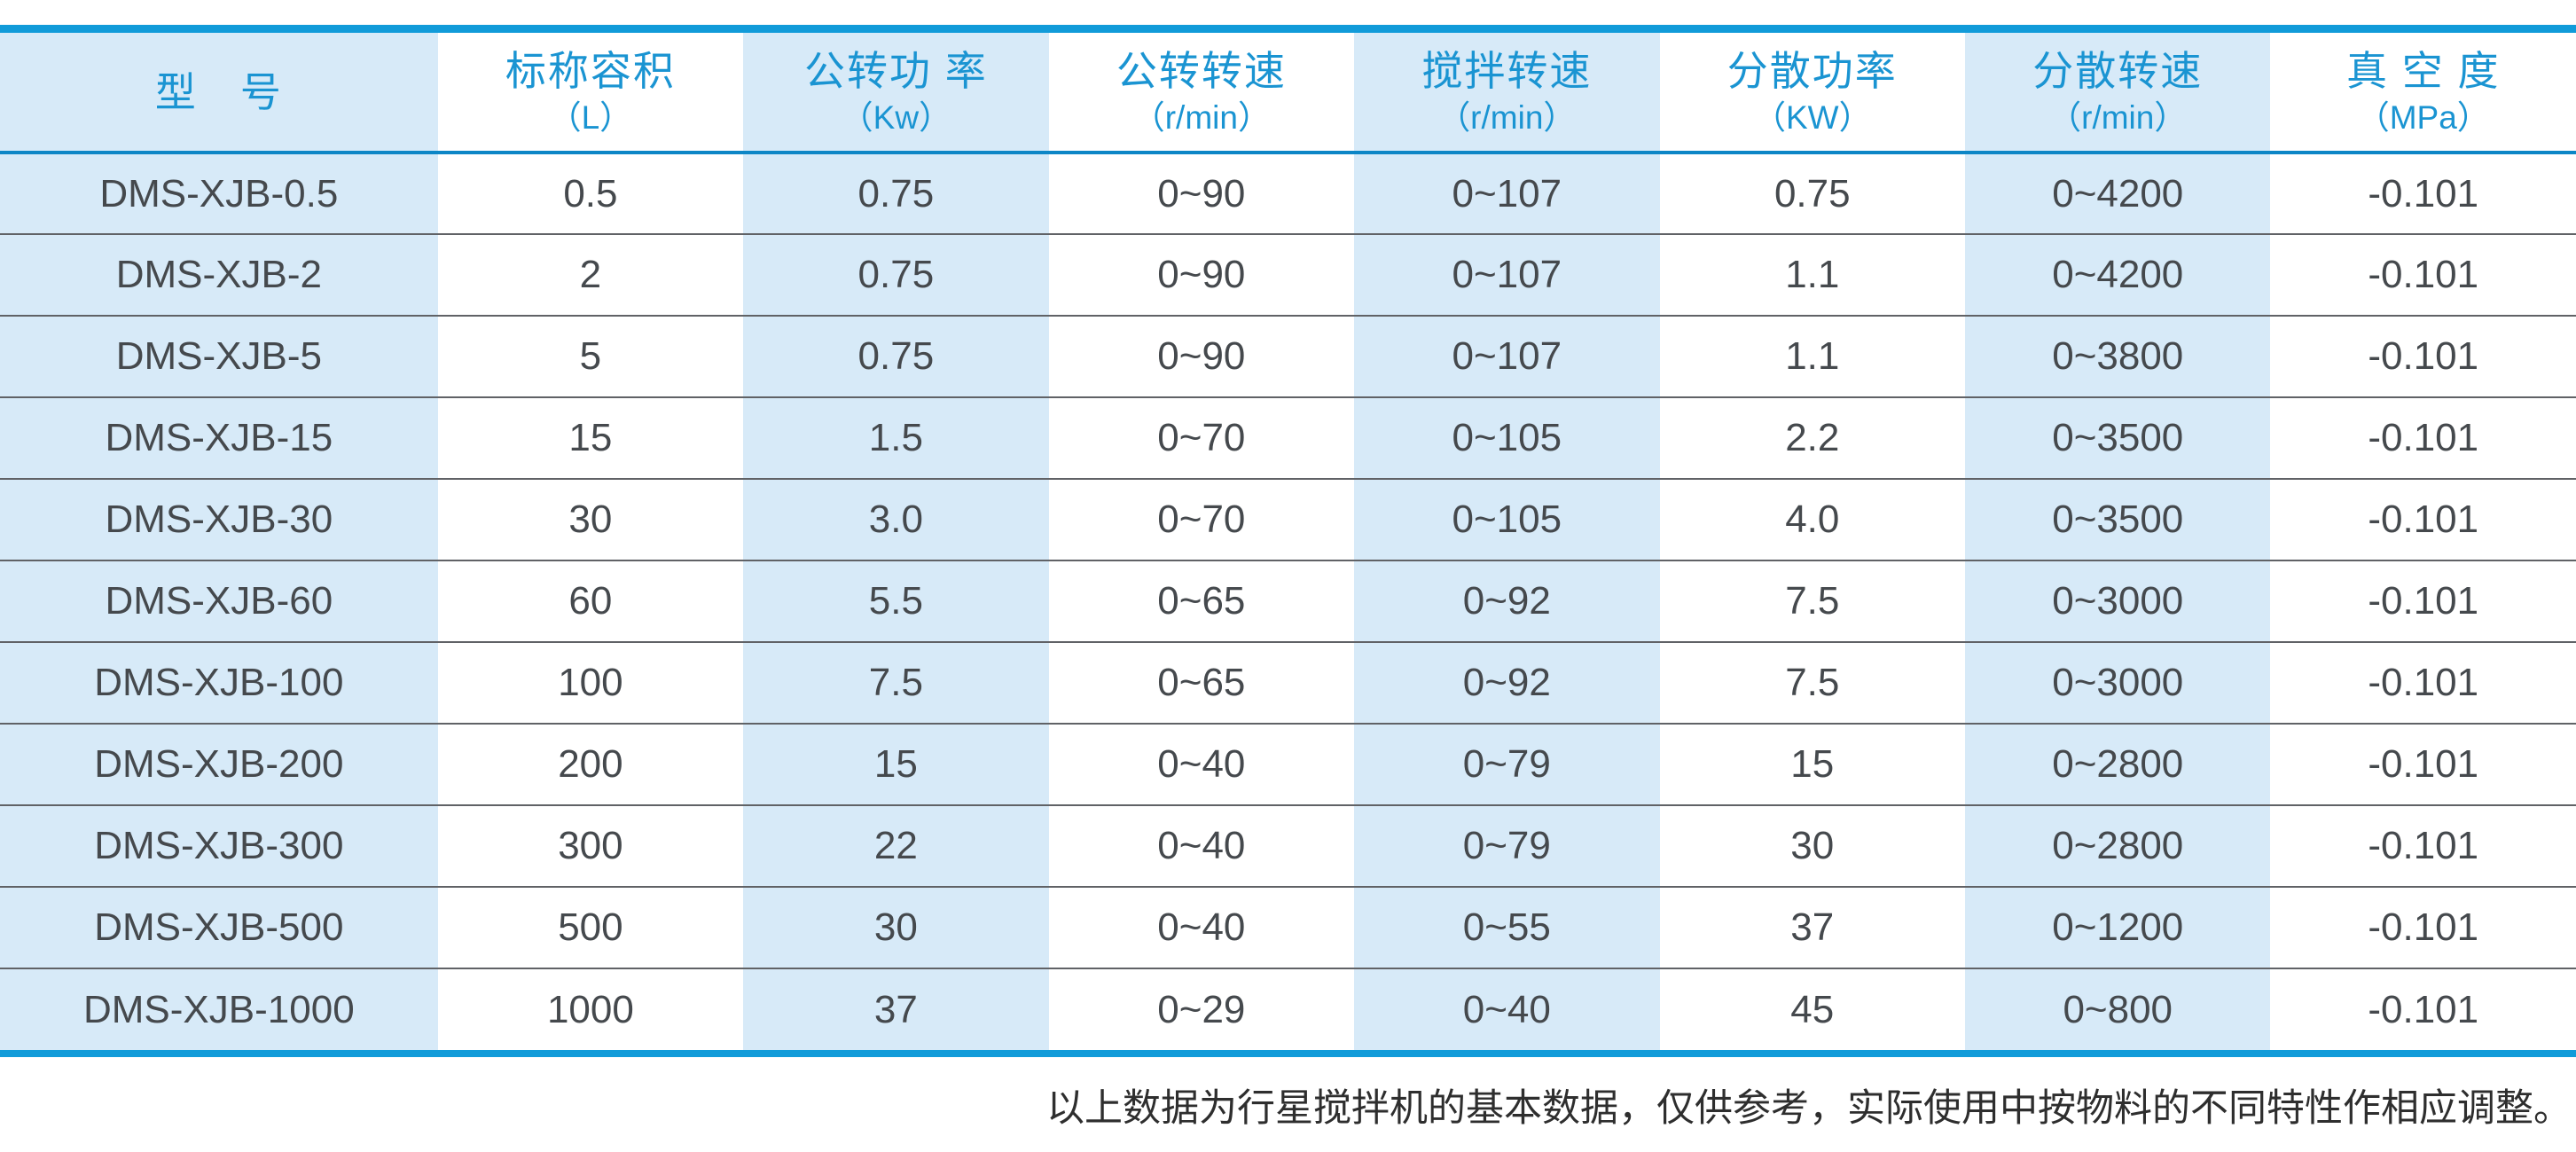 The height and width of the screenshot is (1152, 2576). Describe the element at coordinates (1812, 117) in the screenshot. I see `column-unit: （KW）` at that location.